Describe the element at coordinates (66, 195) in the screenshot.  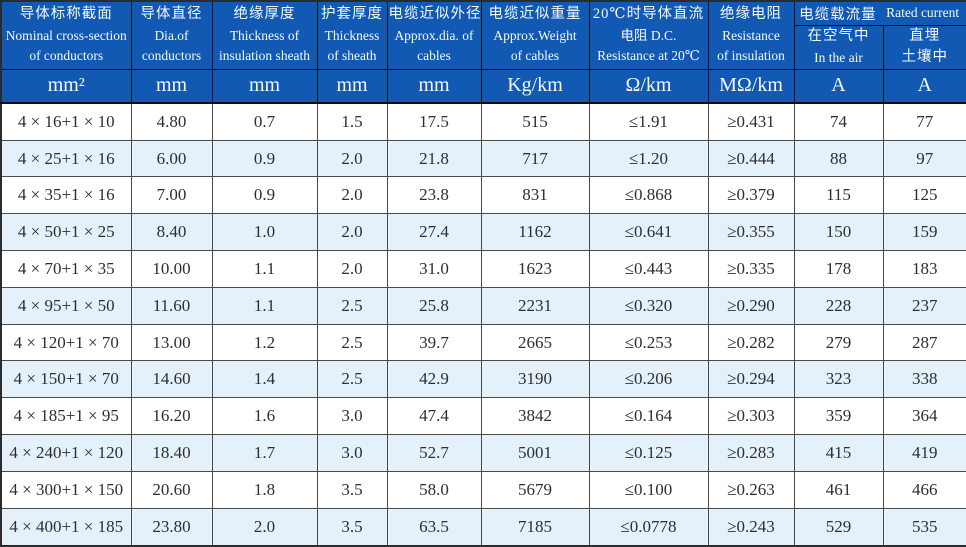
I see `cell-r3-c1: 4 × 35+1 × 16` at that location.